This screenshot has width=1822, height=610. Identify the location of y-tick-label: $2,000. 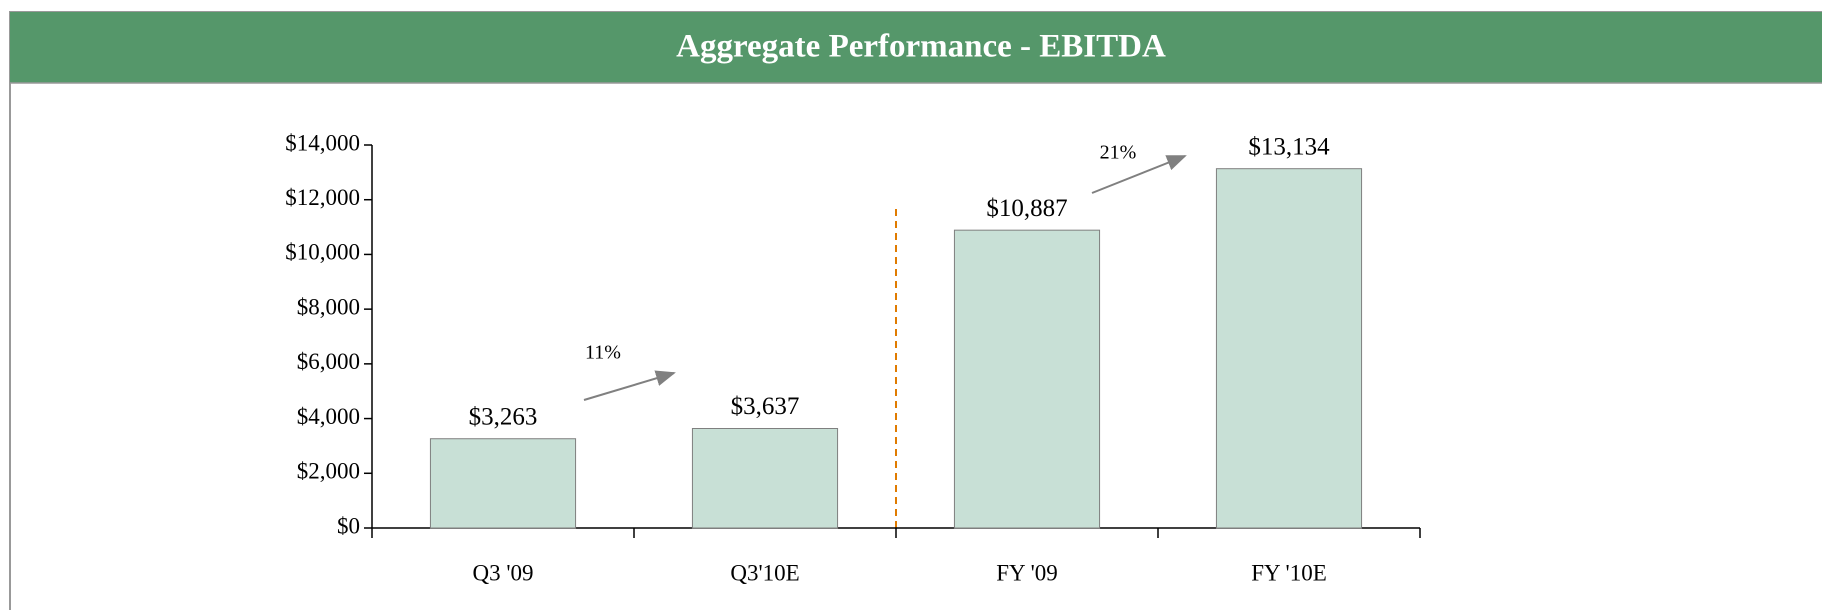
(328, 471).